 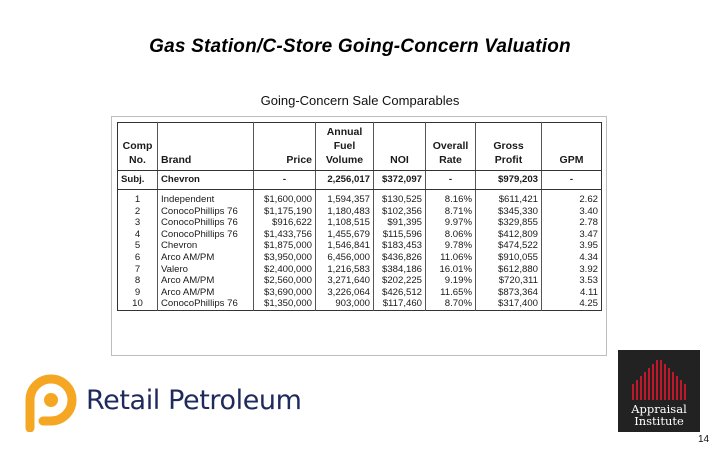 I want to click on cell-volume: 1,594,357, so click(x=344, y=197).